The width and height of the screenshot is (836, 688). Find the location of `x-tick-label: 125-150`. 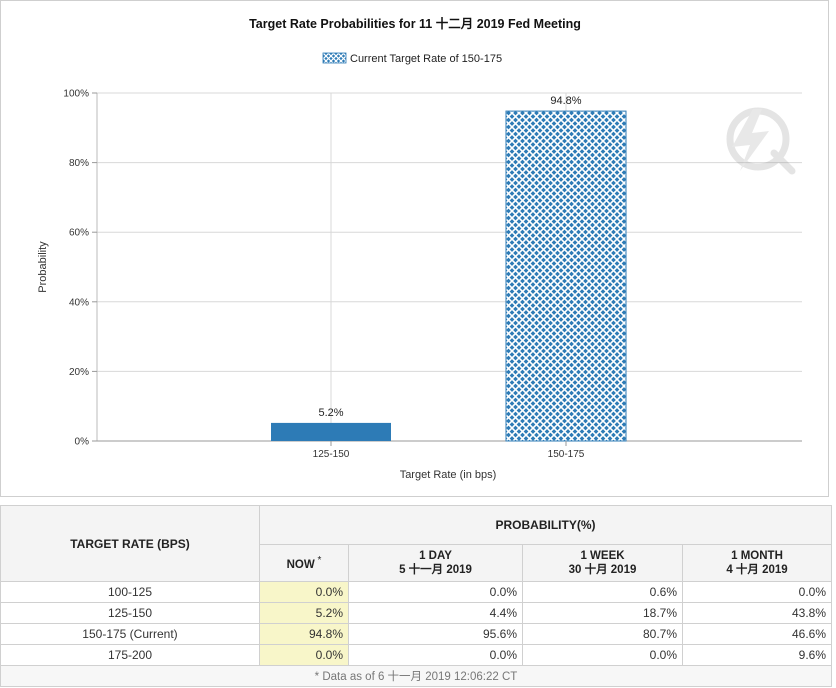

x-tick-label: 125-150 is located at coordinates (331, 454).